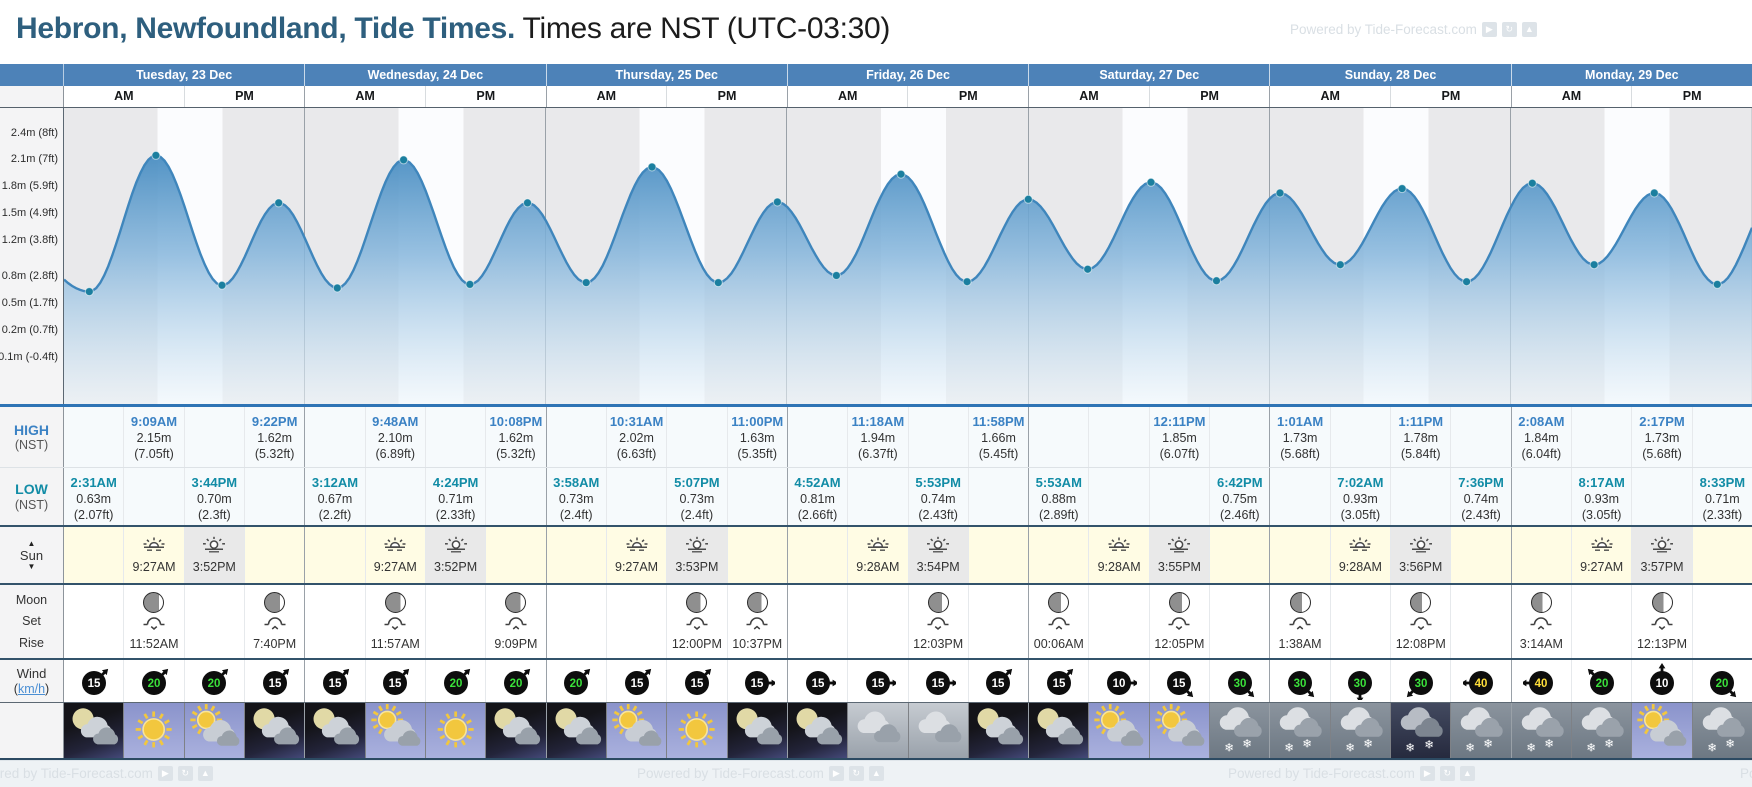 This screenshot has width=1752, height=787. I want to click on y-axis-tick: 2.4m (8ft), so click(34, 132).